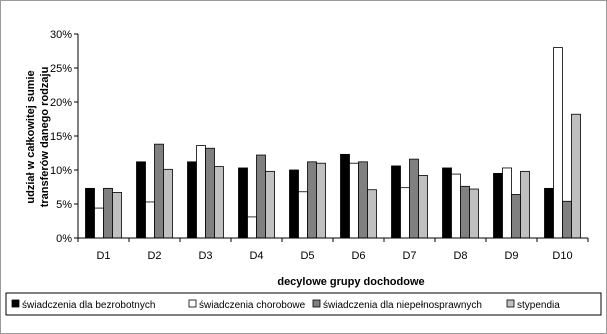 This screenshot has height=334, width=607. What do you see at coordinates (256, 256) in the screenshot?
I see `x-tick-label: D4` at bounding box center [256, 256].